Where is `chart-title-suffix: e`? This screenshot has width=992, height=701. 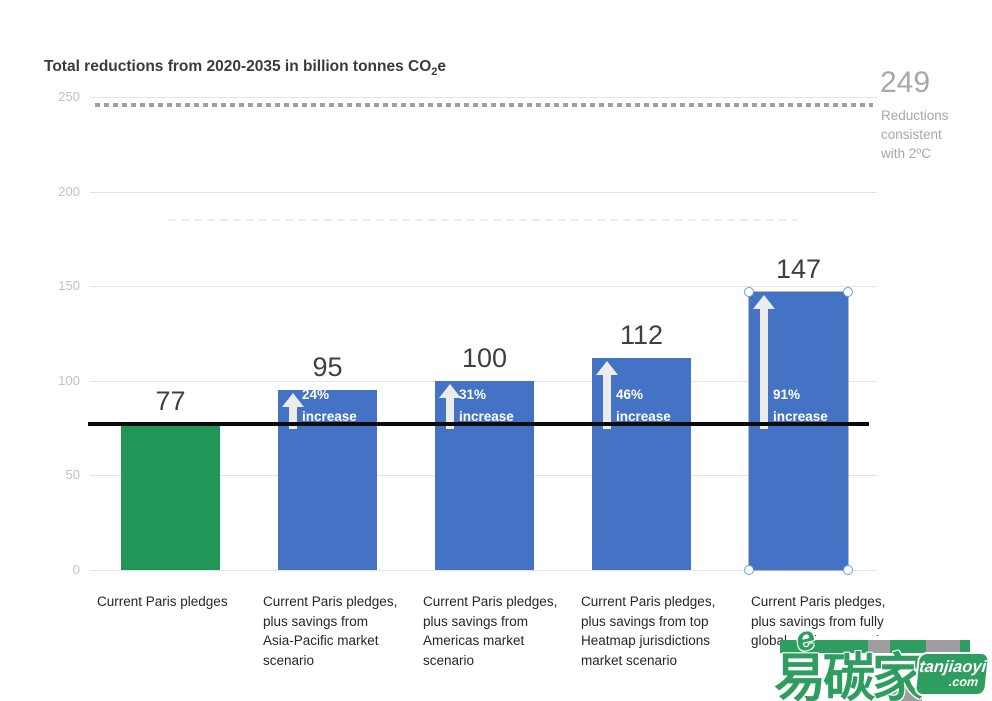 chart-title-suffix: e is located at coordinates (442, 66).